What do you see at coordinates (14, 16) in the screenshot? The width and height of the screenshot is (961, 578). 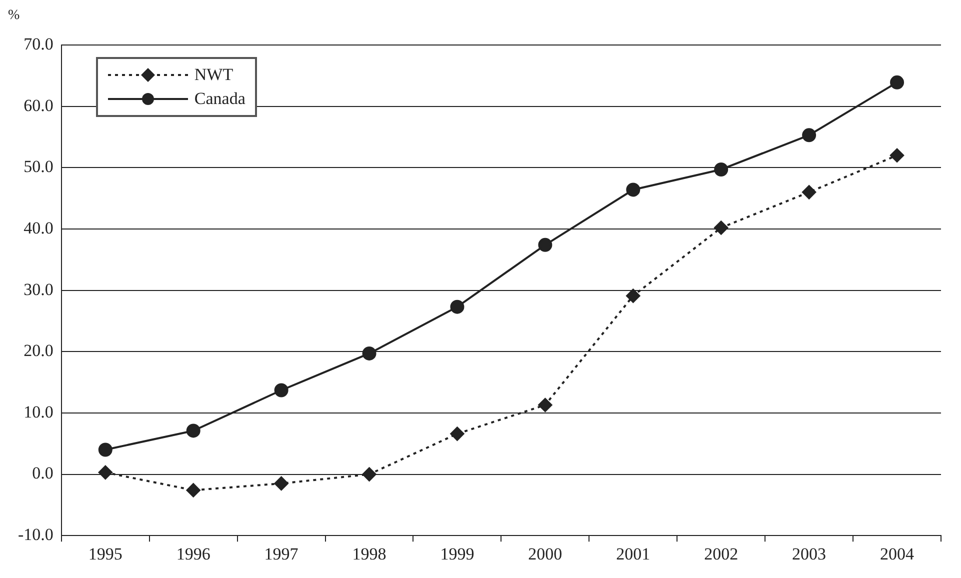 I see `y-axis-title: %` at bounding box center [14, 16].